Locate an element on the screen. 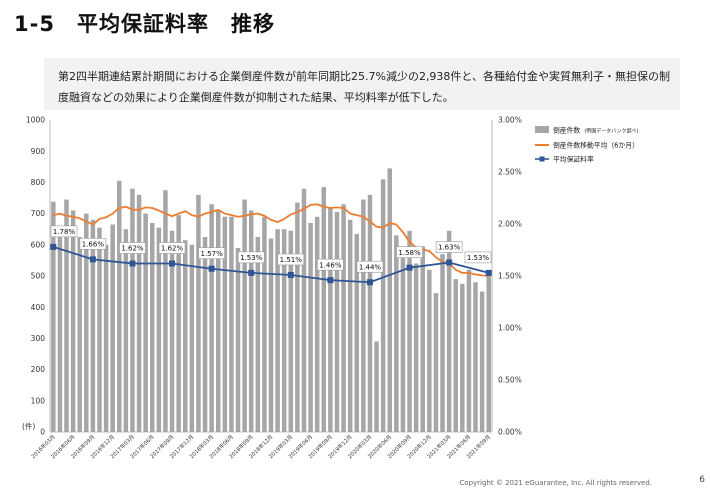 Image resolution: width=710 pixels, height=495 pixels. y-axis-unit: (件) is located at coordinates (28, 426).